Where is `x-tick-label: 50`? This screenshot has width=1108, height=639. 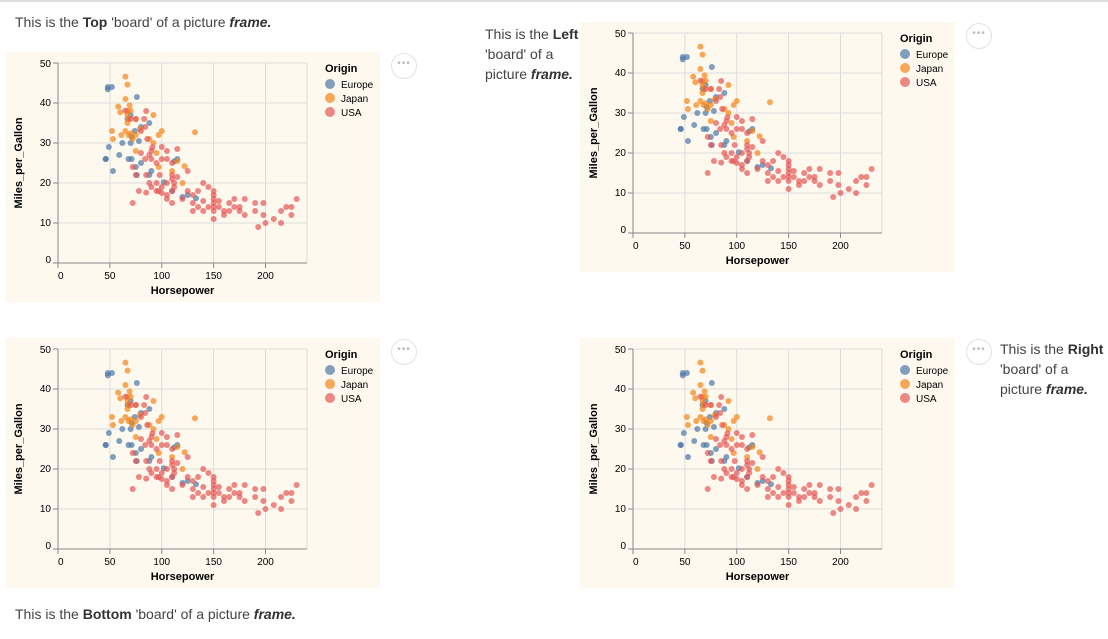
x-tick-label: 50 is located at coordinates (110, 276).